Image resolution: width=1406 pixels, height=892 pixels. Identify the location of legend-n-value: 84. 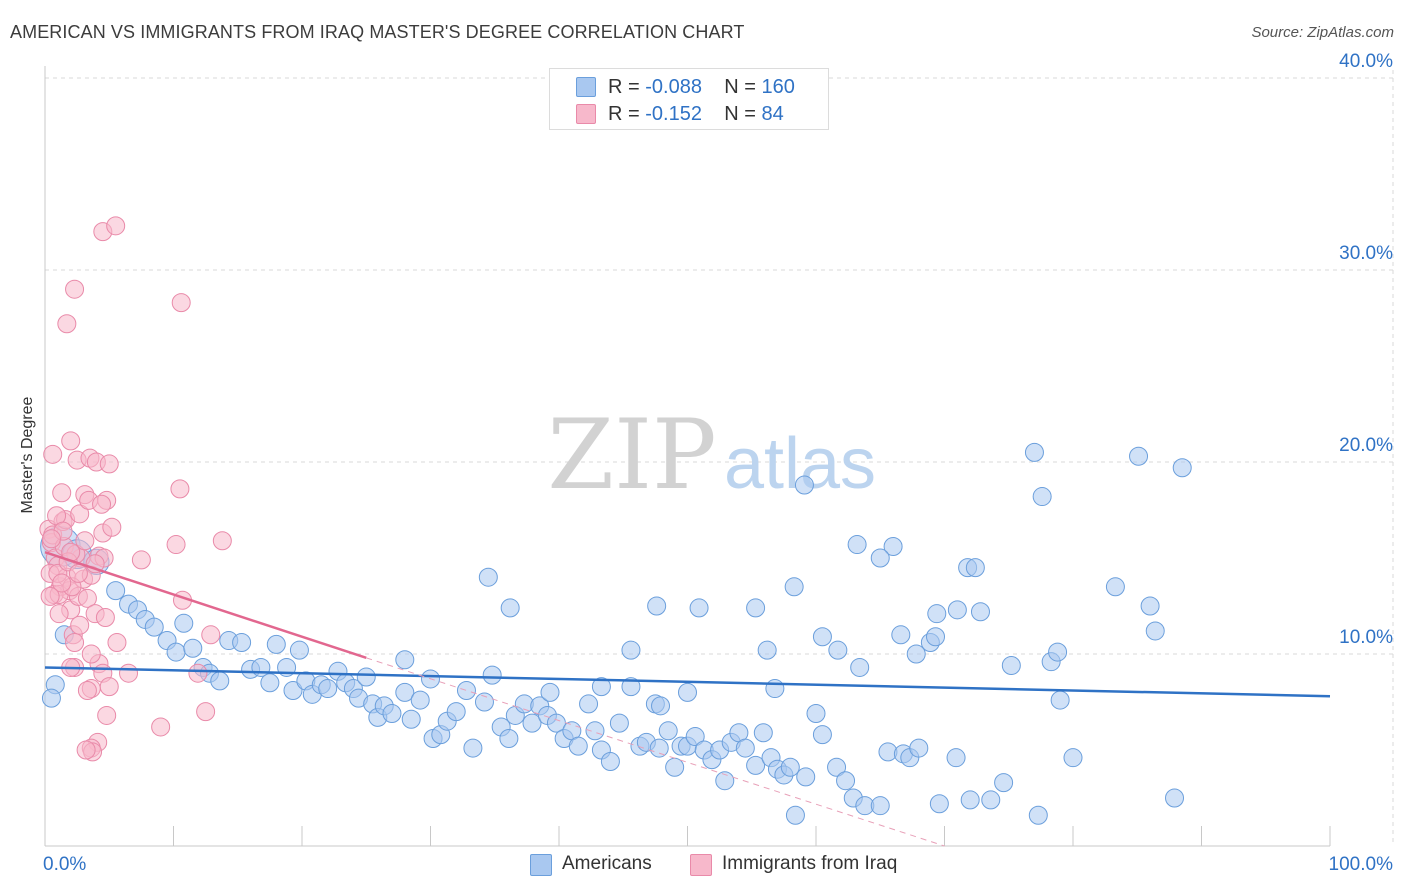
(772, 113).